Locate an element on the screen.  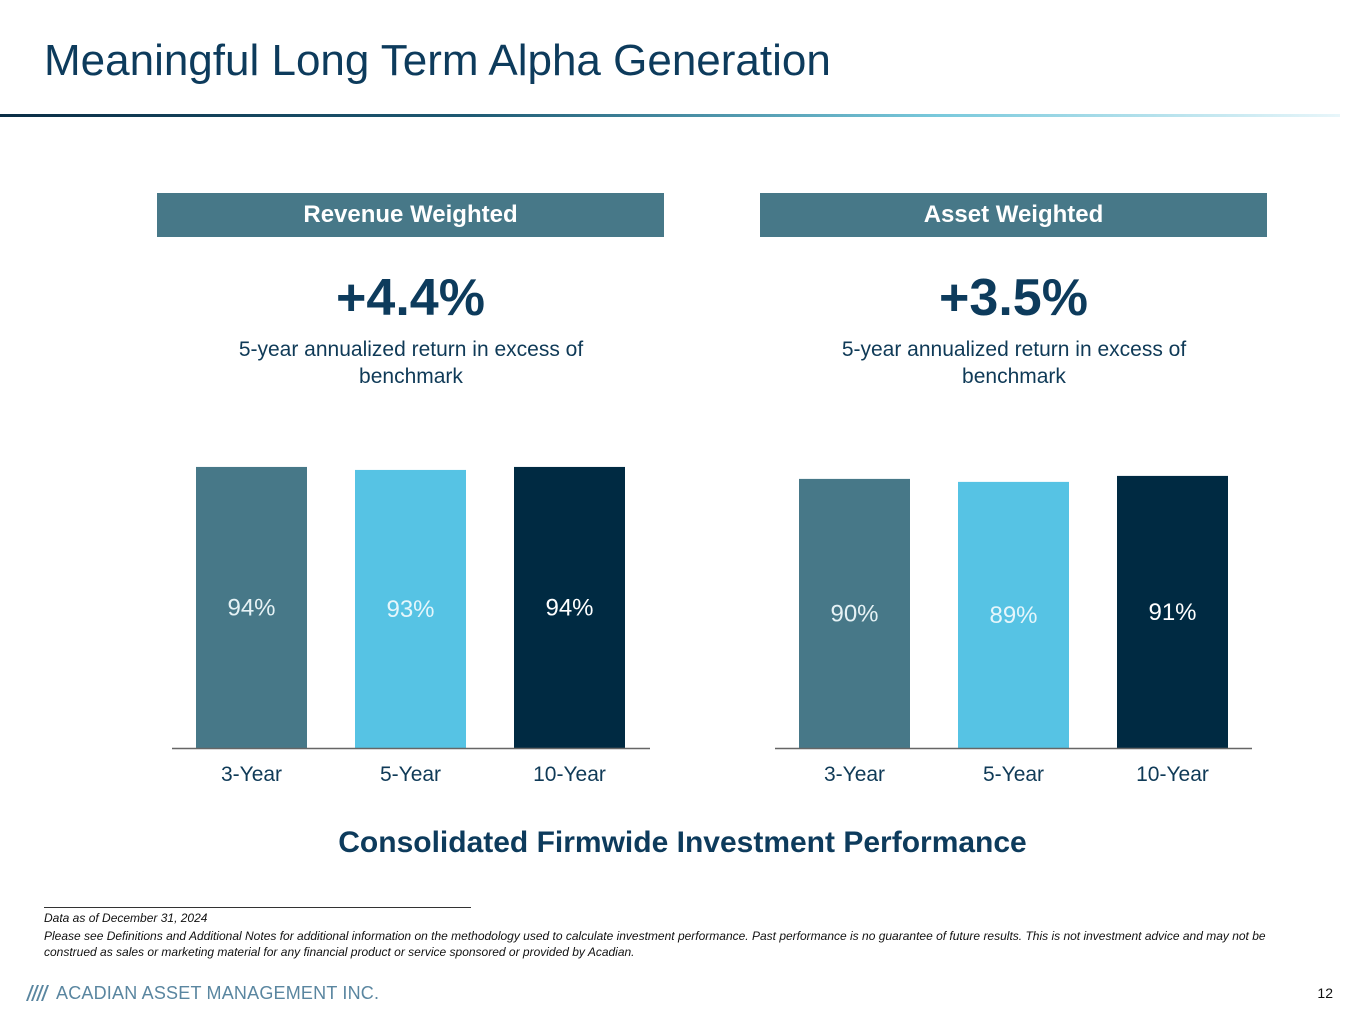
page-number: 12 is located at coordinates (1325, 993).